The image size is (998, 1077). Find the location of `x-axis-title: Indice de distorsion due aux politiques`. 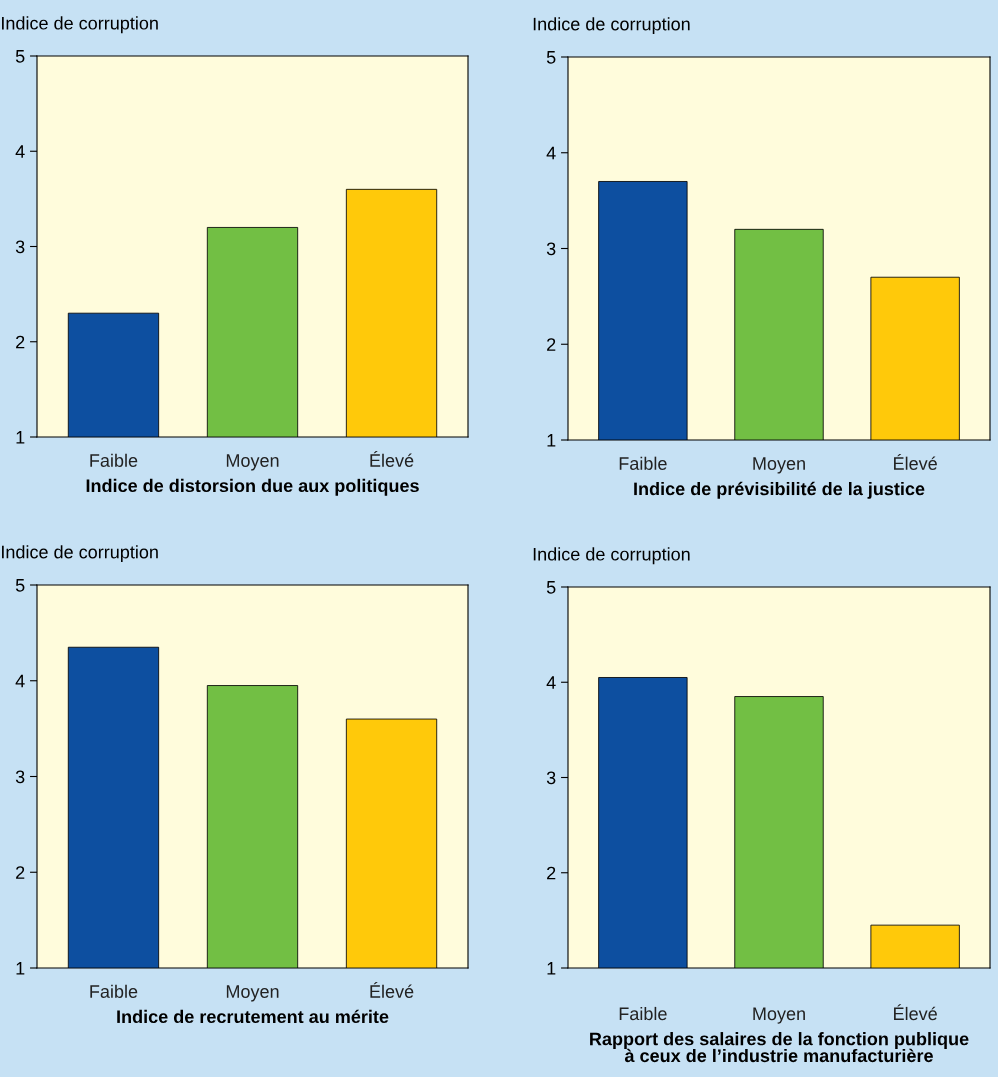

x-axis-title: Indice de distorsion due aux politiques is located at coordinates (252, 487).